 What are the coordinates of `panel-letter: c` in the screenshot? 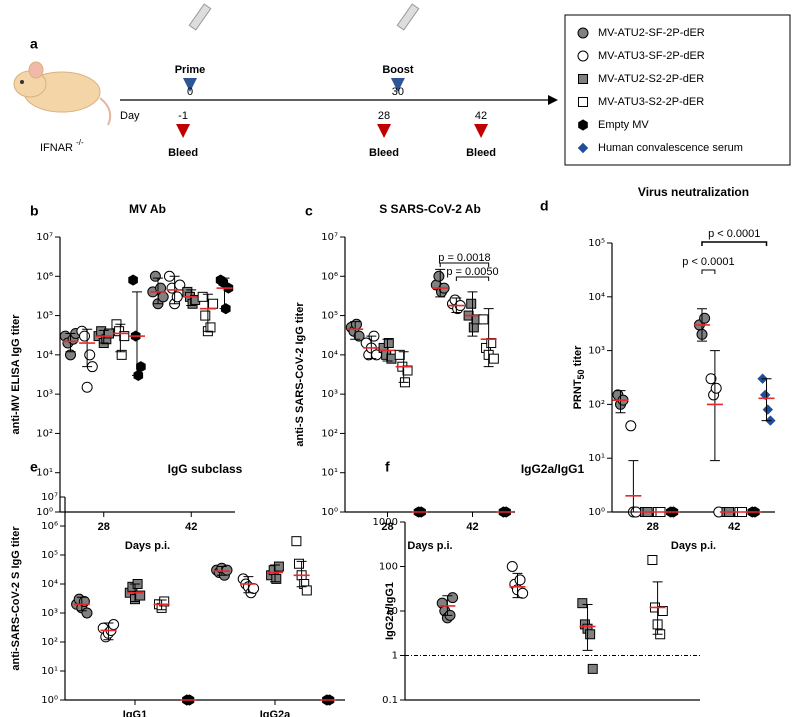 It's located at (309, 211).